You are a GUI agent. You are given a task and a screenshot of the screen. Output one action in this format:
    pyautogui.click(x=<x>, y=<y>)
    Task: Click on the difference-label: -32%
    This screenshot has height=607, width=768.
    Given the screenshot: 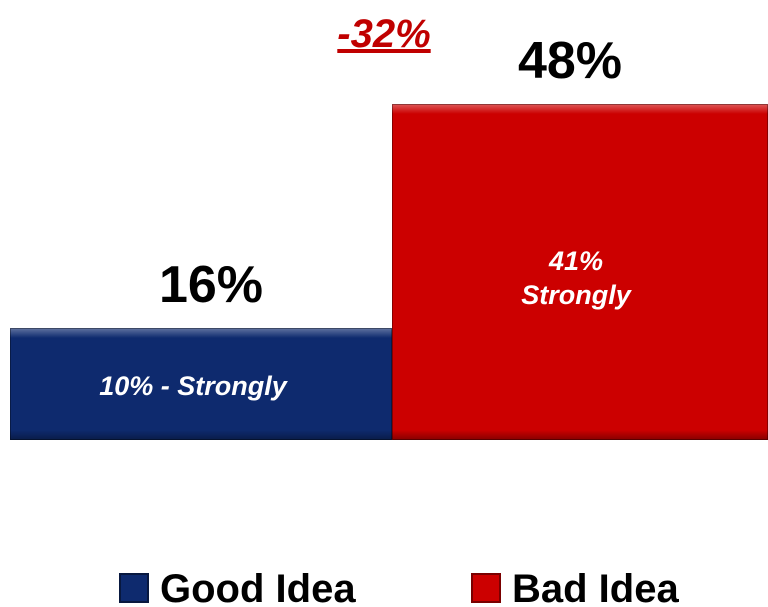 What is the action you would take?
    pyautogui.click(x=383, y=34)
    